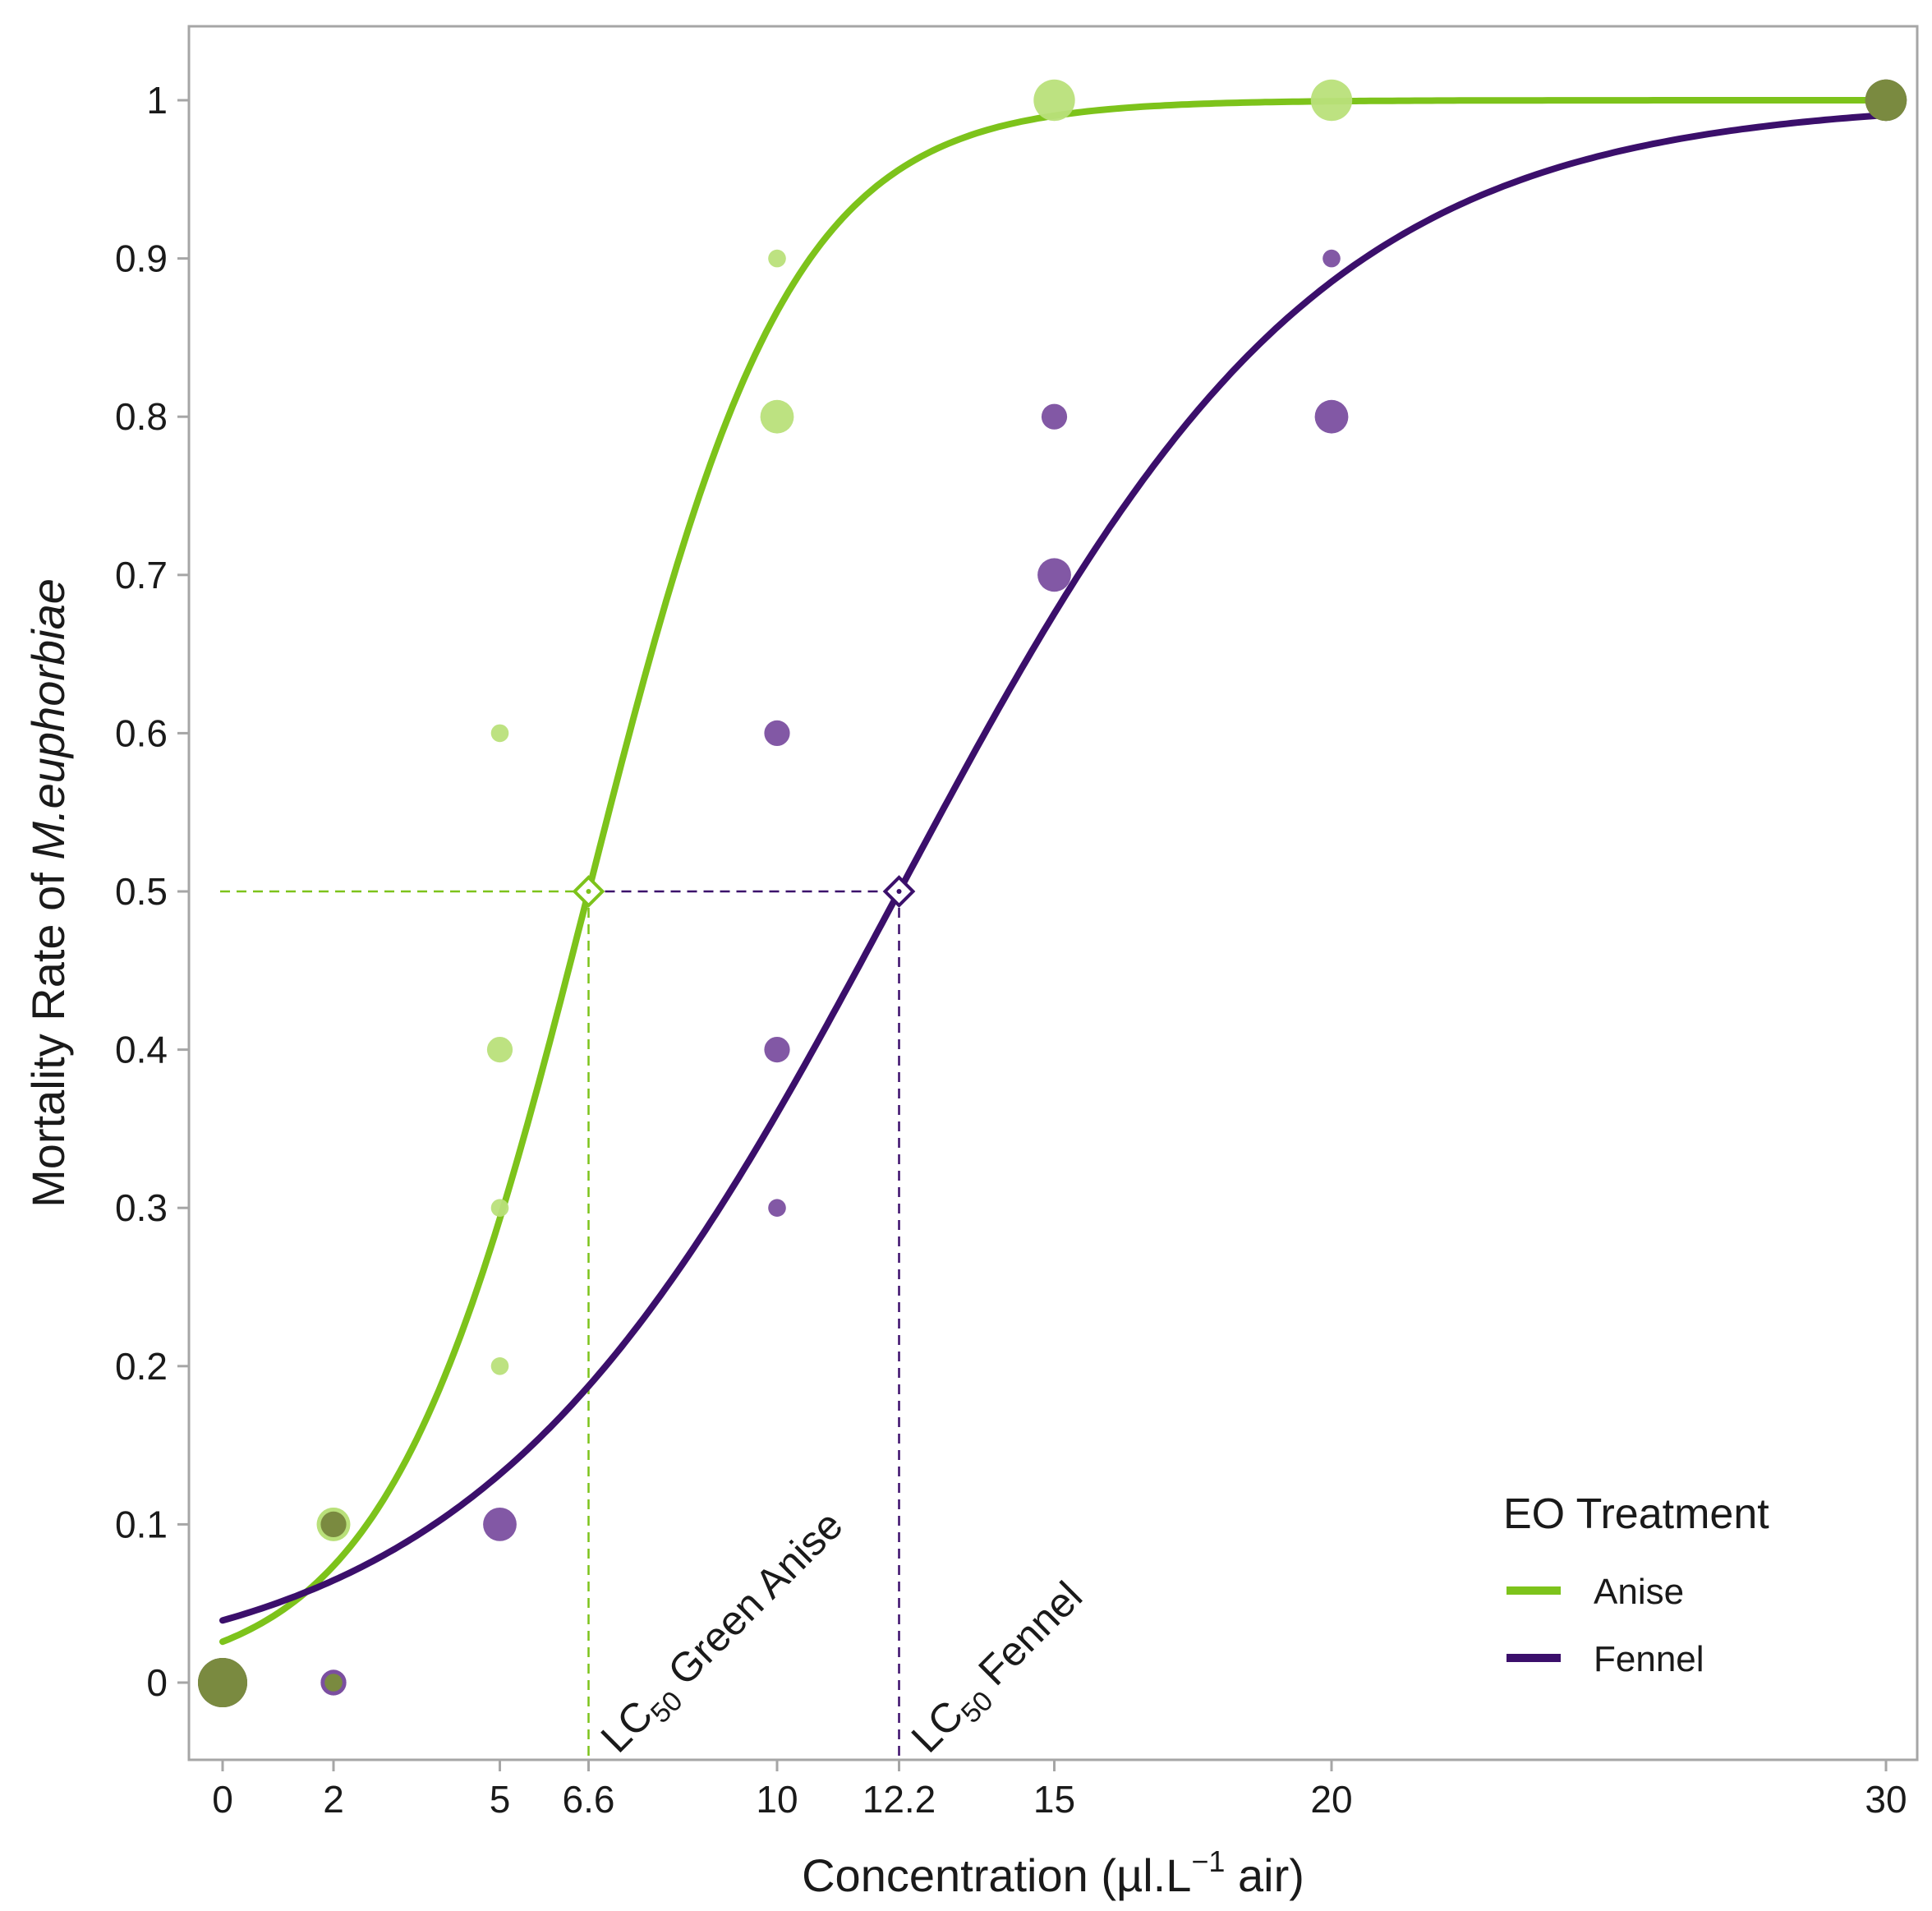 Image resolution: width=1932 pixels, height=1911 pixels. Describe the element at coordinates (48, 718) in the screenshot. I see `y-axis-title-species: M.euphorbiae` at that location.